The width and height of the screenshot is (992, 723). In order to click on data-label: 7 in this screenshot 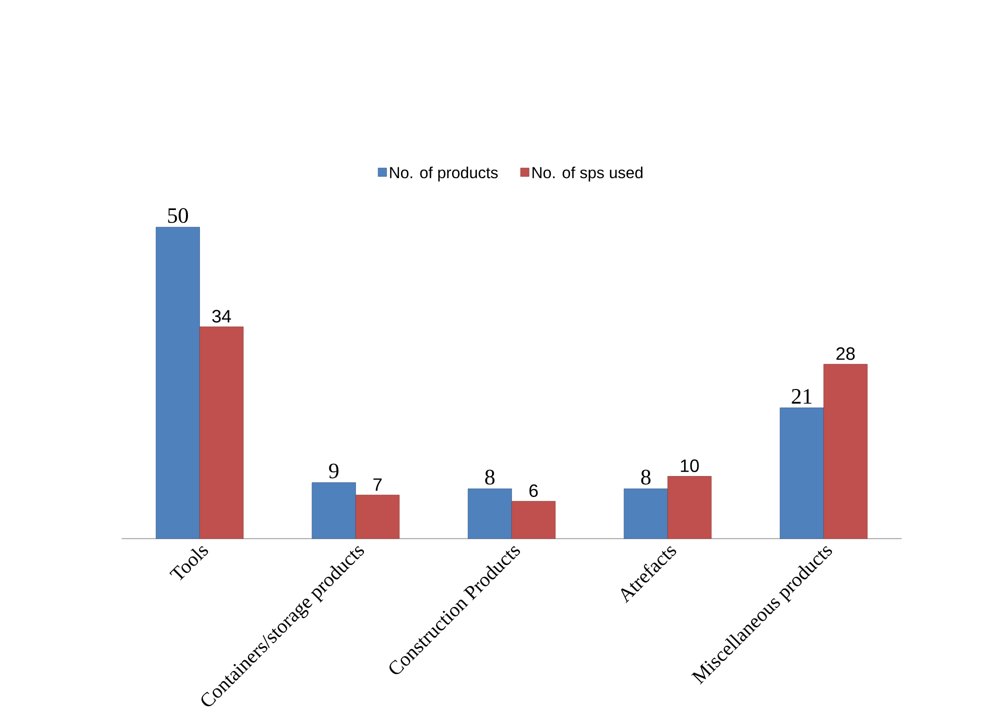, I will do `click(377, 484)`.